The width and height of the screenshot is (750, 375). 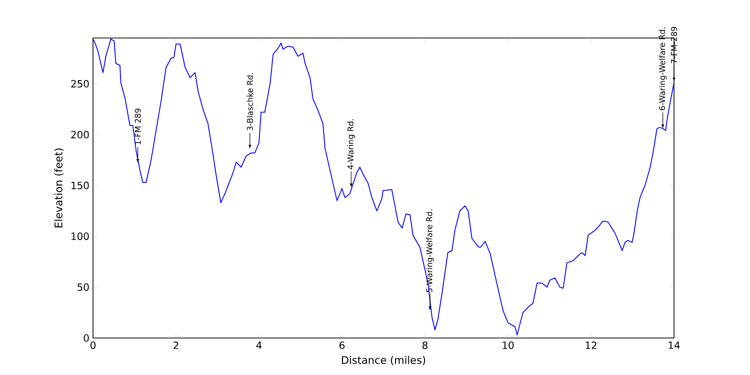 I want to click on x-tick-label: 14, so click(x=674, y=345).